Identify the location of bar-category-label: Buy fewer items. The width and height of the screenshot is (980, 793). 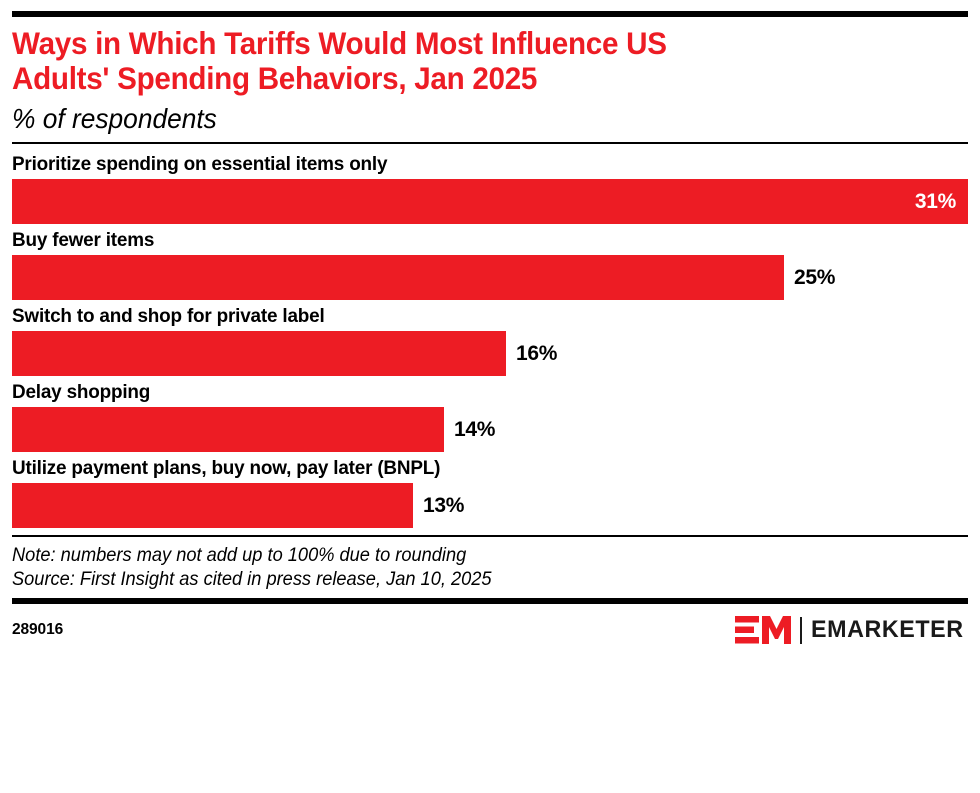
(83, 240).